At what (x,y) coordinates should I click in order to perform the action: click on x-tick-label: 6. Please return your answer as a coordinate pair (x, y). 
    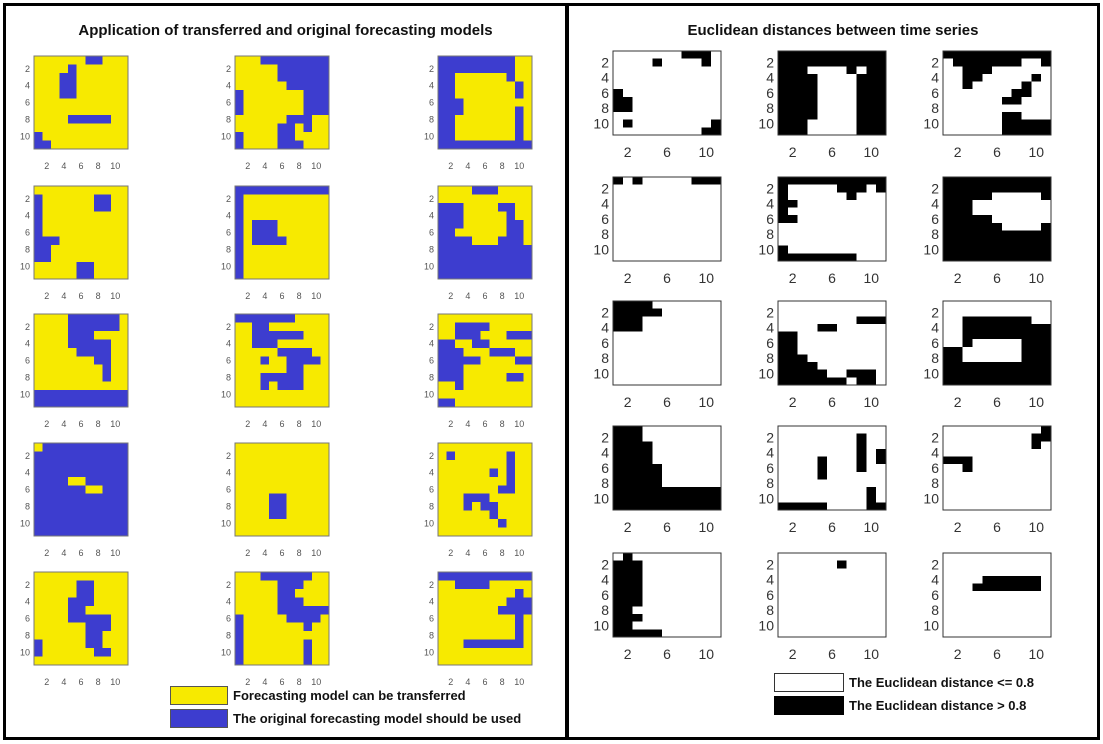
    Looking at the image, I should click on (667, 278).